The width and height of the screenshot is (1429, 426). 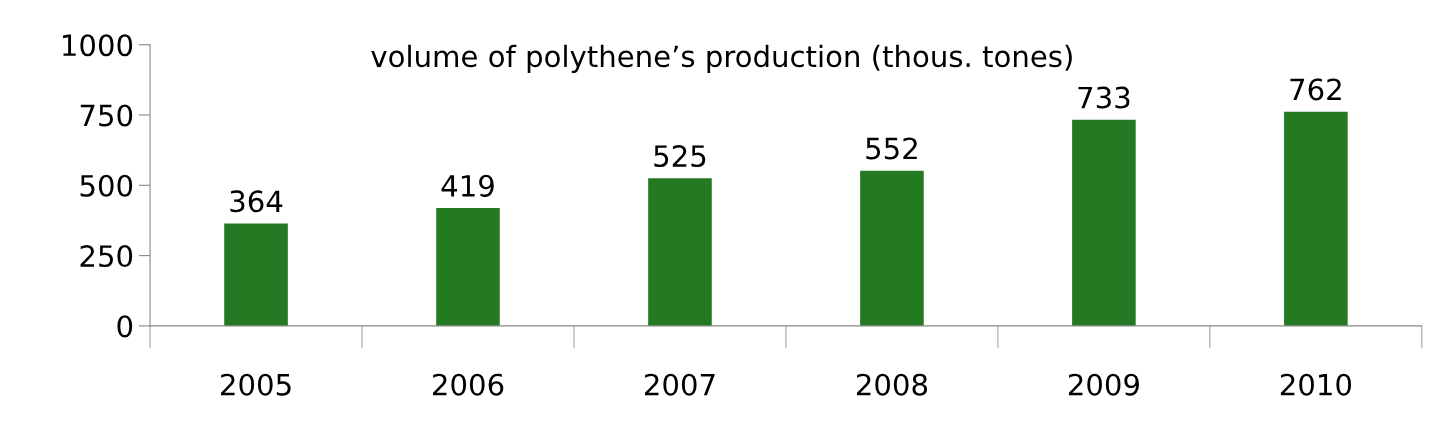 I want to click on data-label: 419, so click(x=467, y=185).